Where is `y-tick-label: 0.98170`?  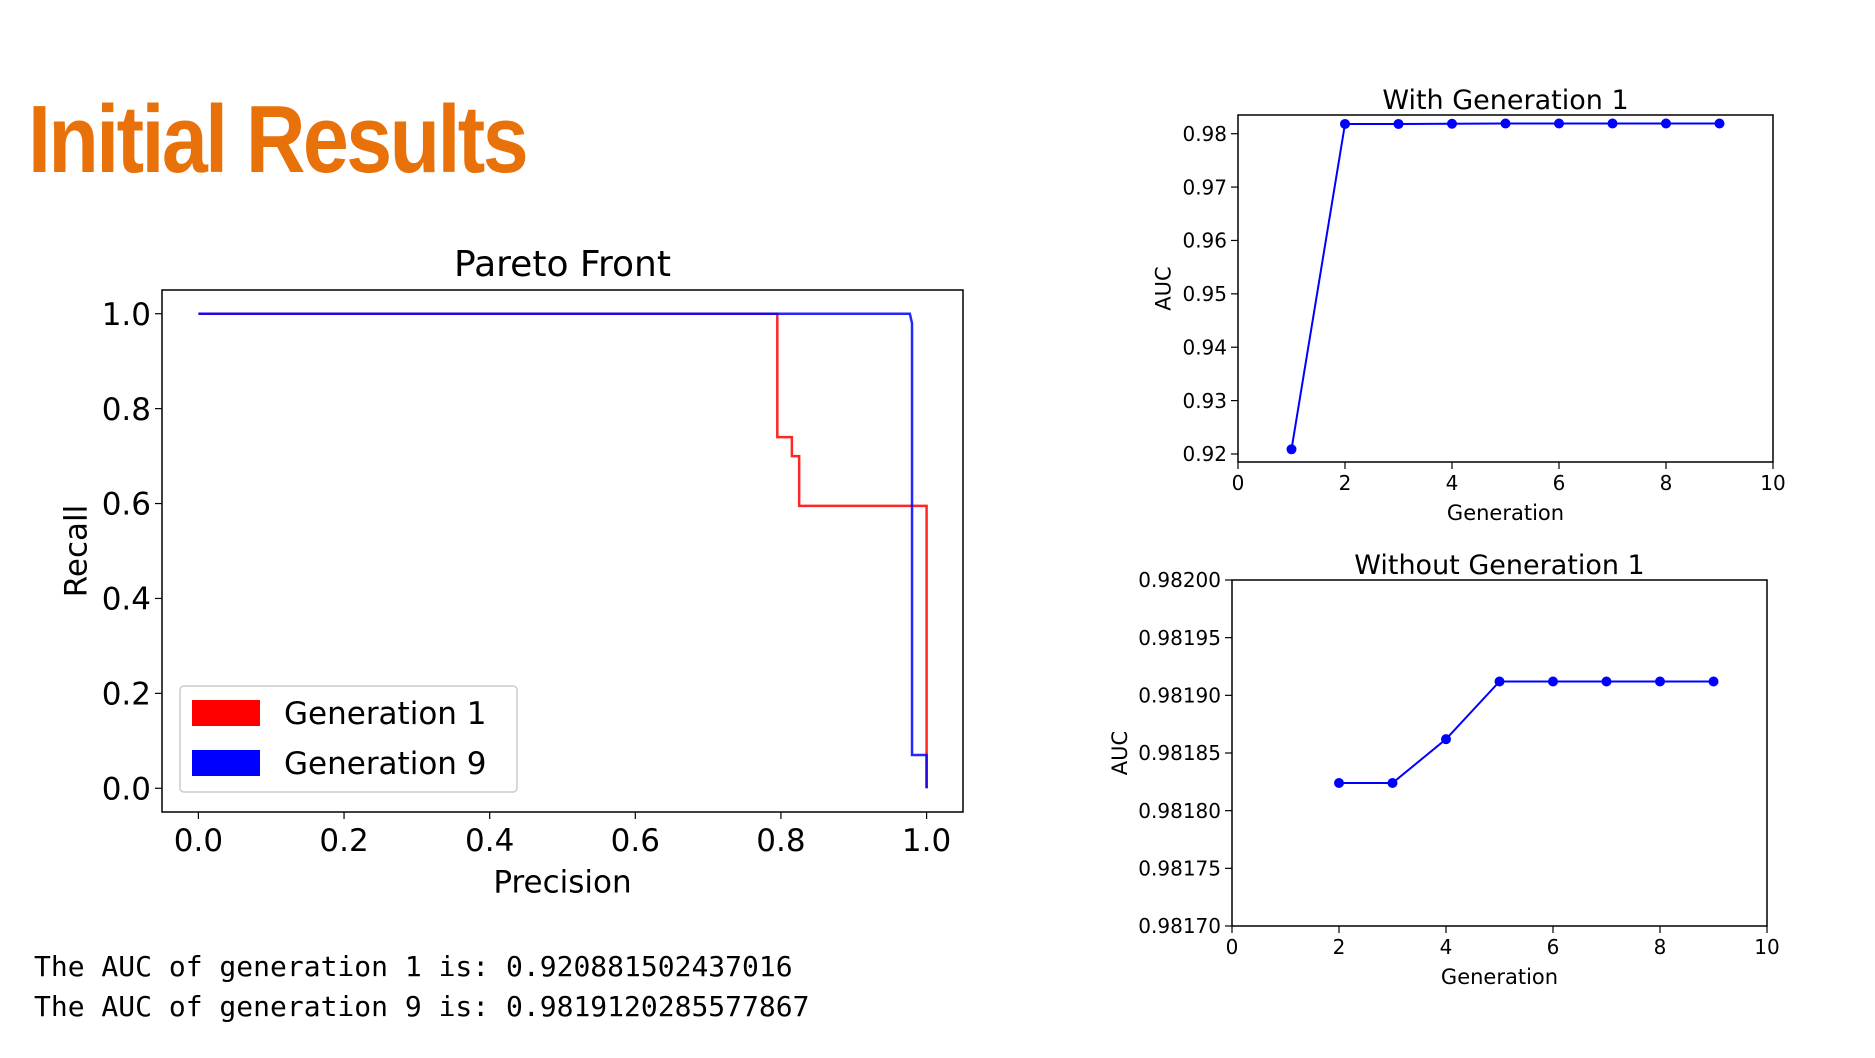
y-tick-label: 0.98170 is located at coordinates (1179, 926).